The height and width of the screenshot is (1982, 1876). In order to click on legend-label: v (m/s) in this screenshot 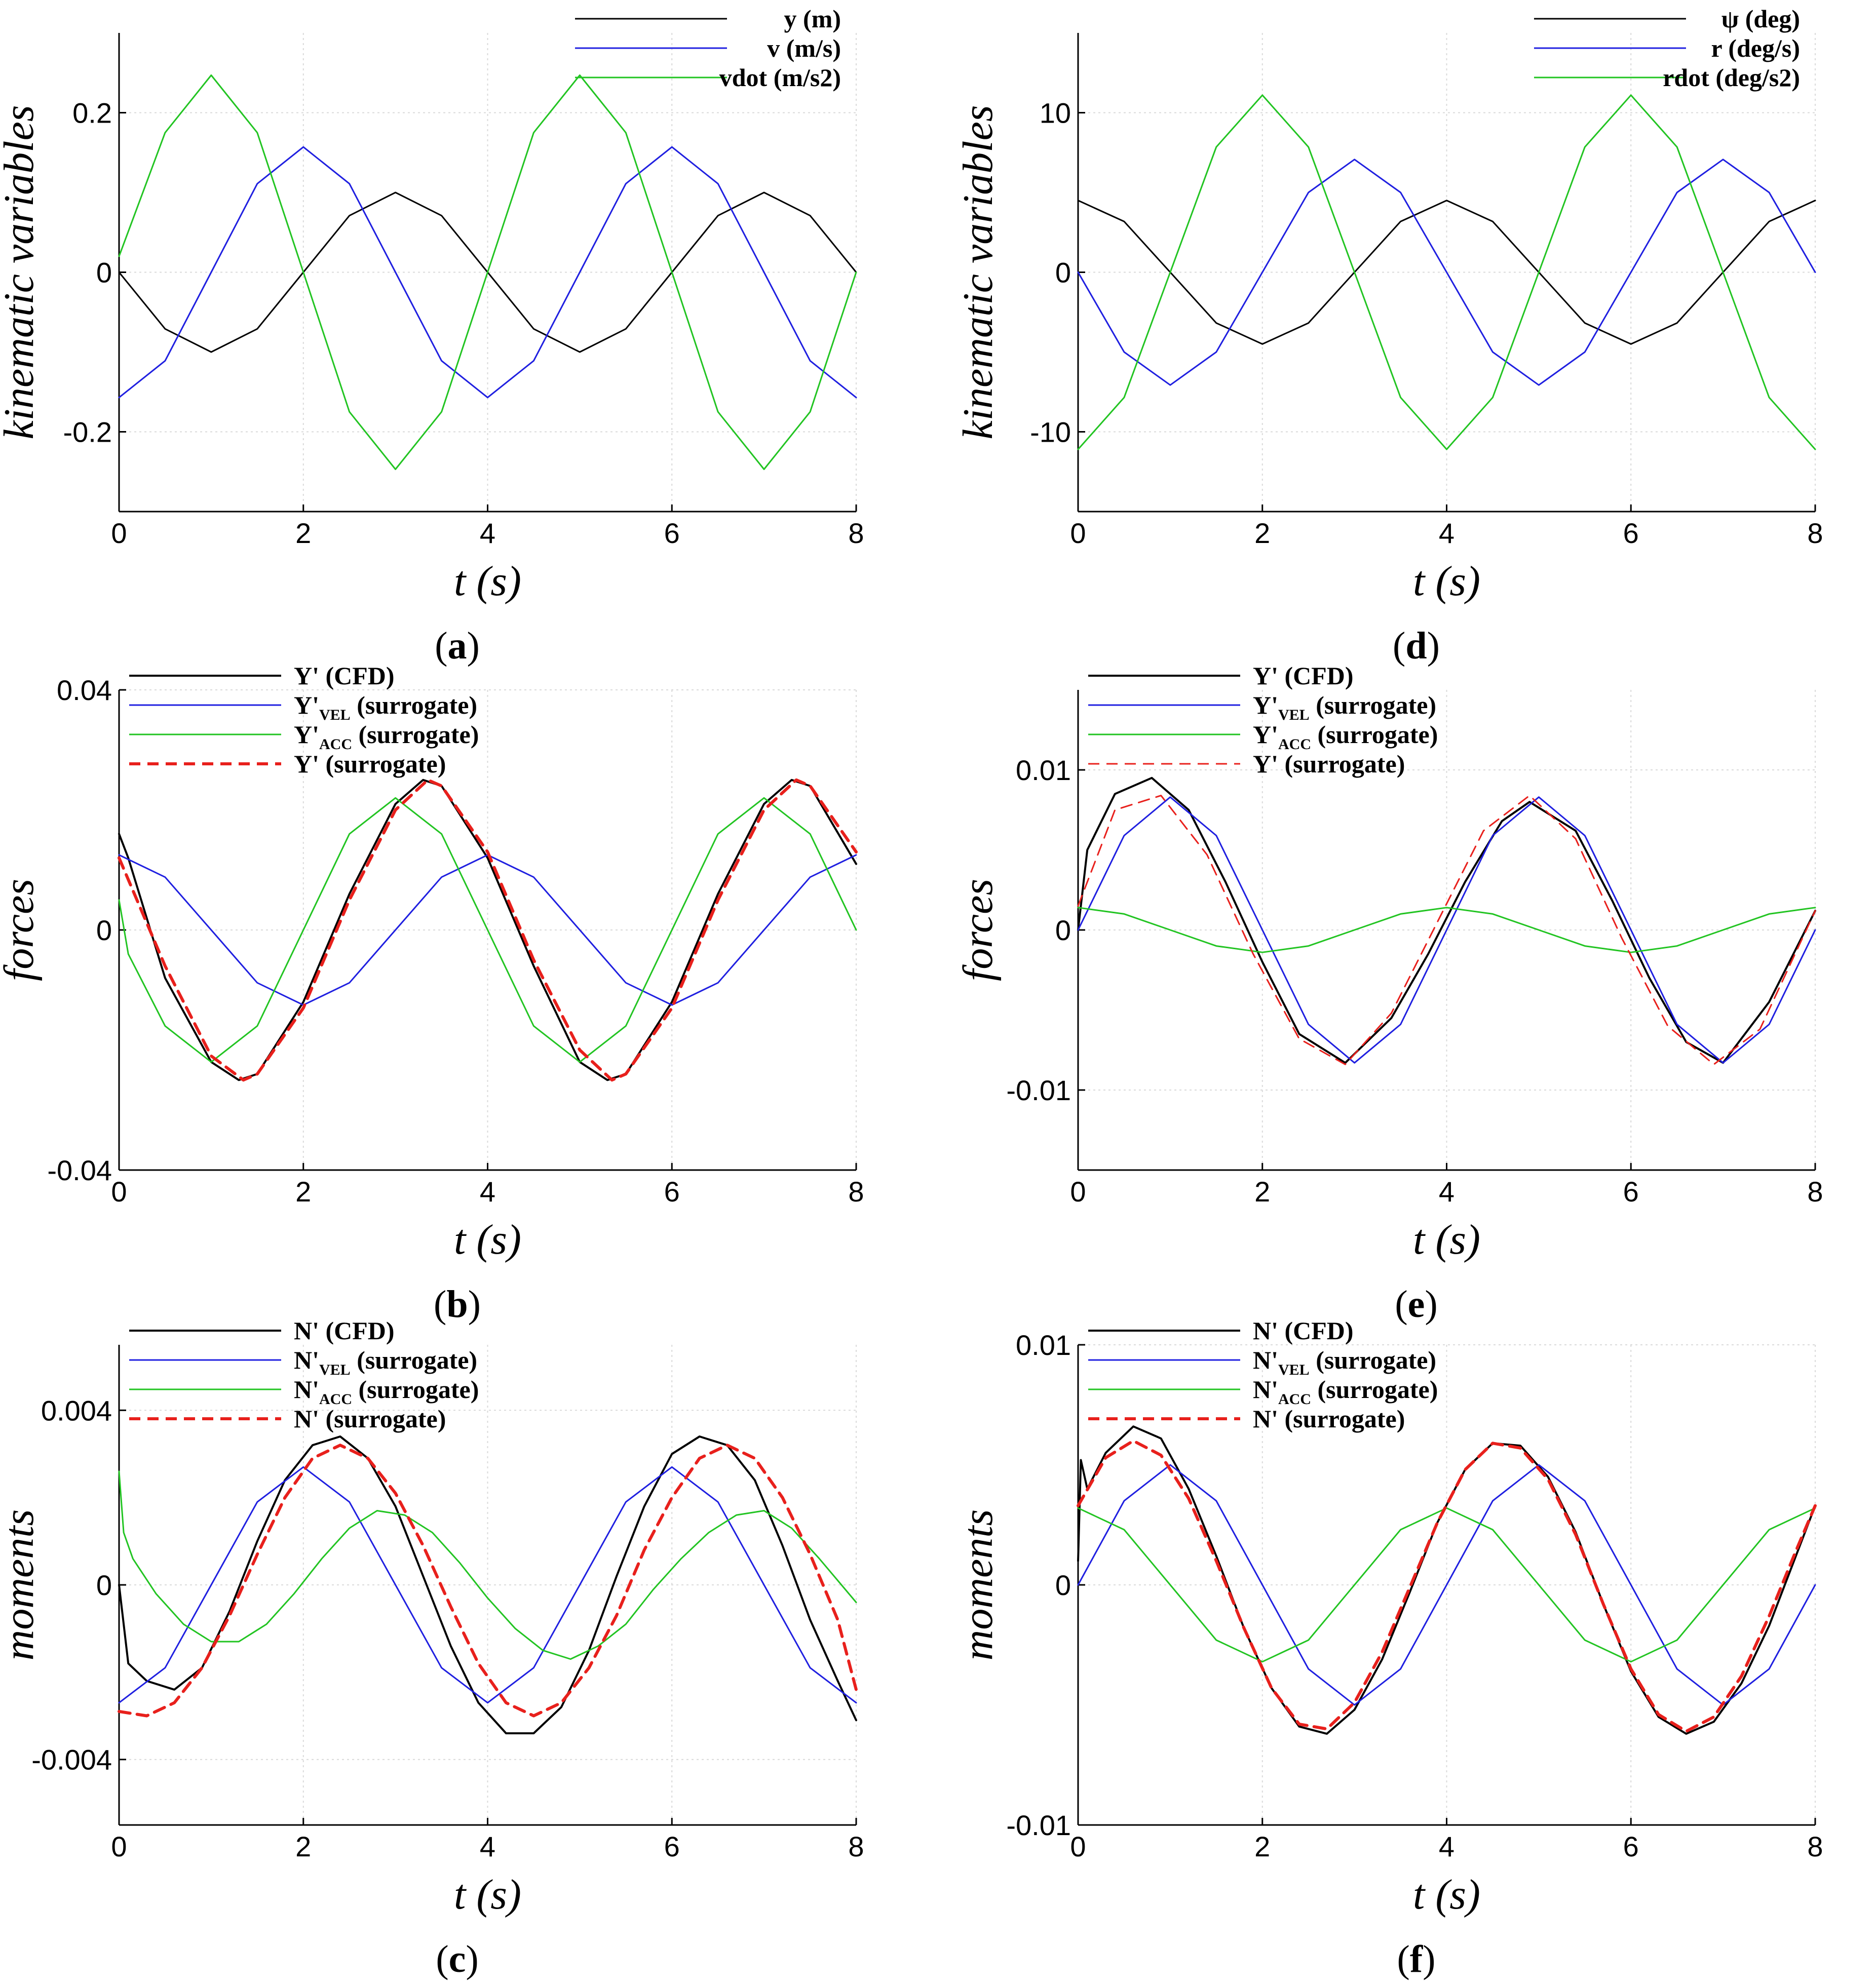, I will do `click(804, 48)`.